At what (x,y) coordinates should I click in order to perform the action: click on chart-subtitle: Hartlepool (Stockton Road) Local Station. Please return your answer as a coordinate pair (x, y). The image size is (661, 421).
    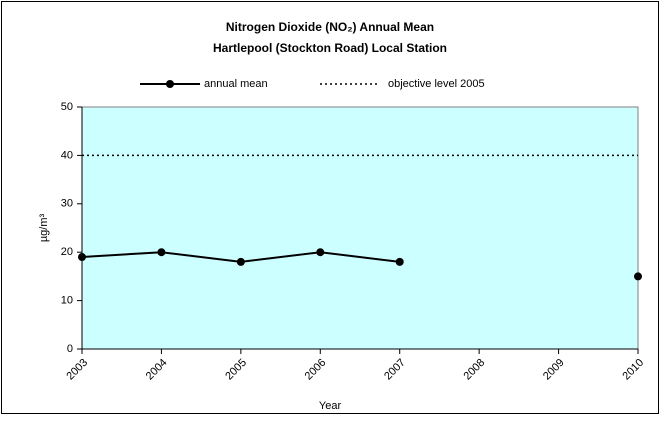
    Looking at the image, I should click on (330, 48).